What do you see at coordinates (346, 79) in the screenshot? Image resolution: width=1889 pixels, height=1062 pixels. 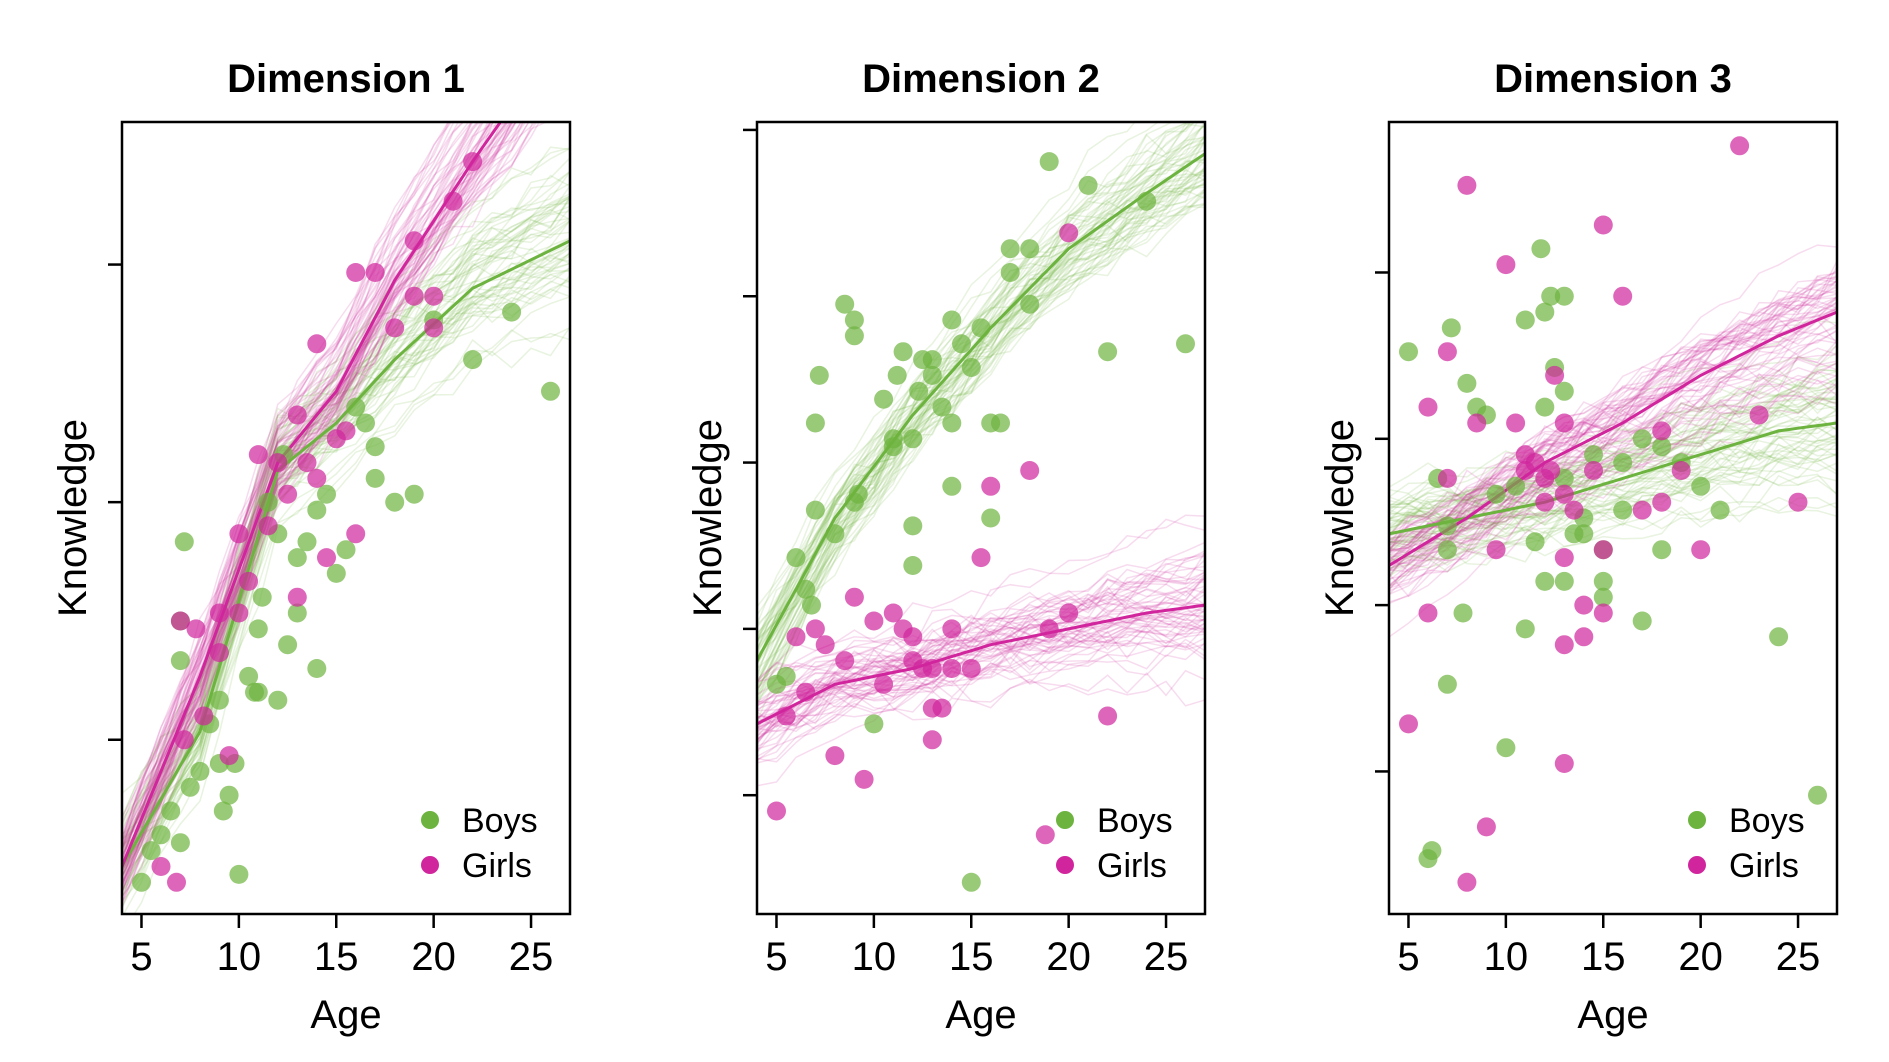 I see `panel-title: Dimension 1` at bounding box center [346, 79].